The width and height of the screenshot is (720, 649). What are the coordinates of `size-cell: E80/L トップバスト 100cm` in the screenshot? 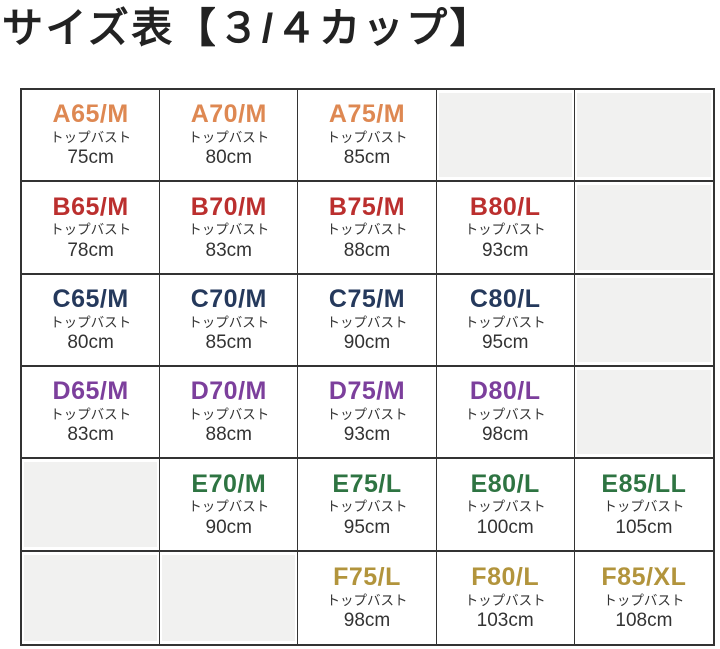 It's located at (505, 505).